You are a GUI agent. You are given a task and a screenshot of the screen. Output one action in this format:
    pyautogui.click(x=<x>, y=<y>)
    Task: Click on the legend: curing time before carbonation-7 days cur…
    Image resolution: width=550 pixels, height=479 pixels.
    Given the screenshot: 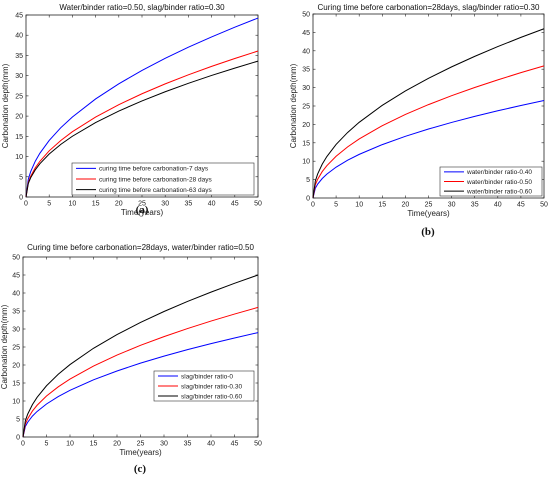 What is the action you would take?
    pyautogui.click(x=163, y=179)
    